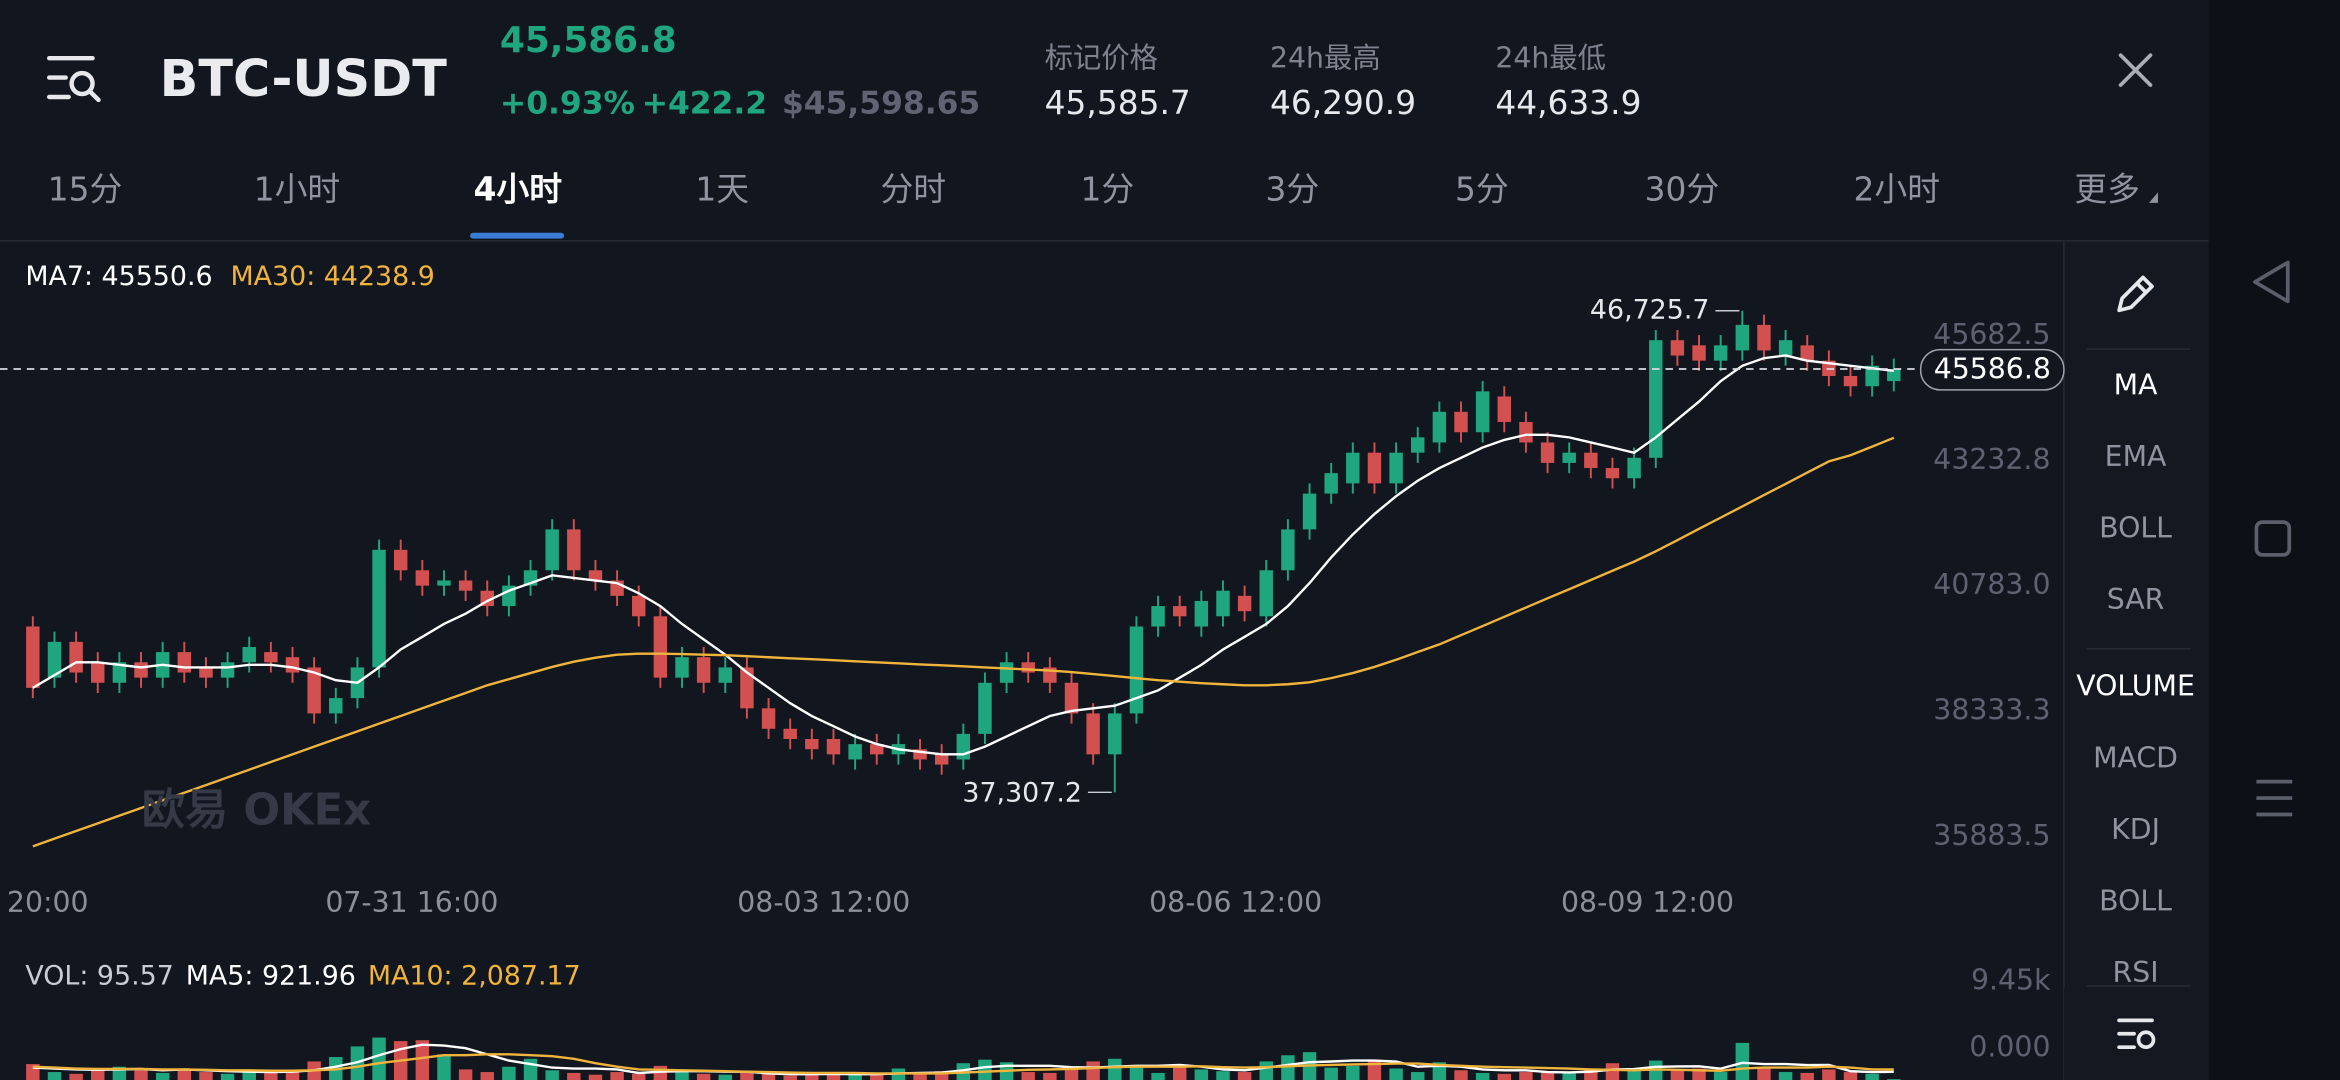 The width and height of the screenshot is (2340, 1080). I want to click on stat-value: 45,585.7, so click(1118, 103).